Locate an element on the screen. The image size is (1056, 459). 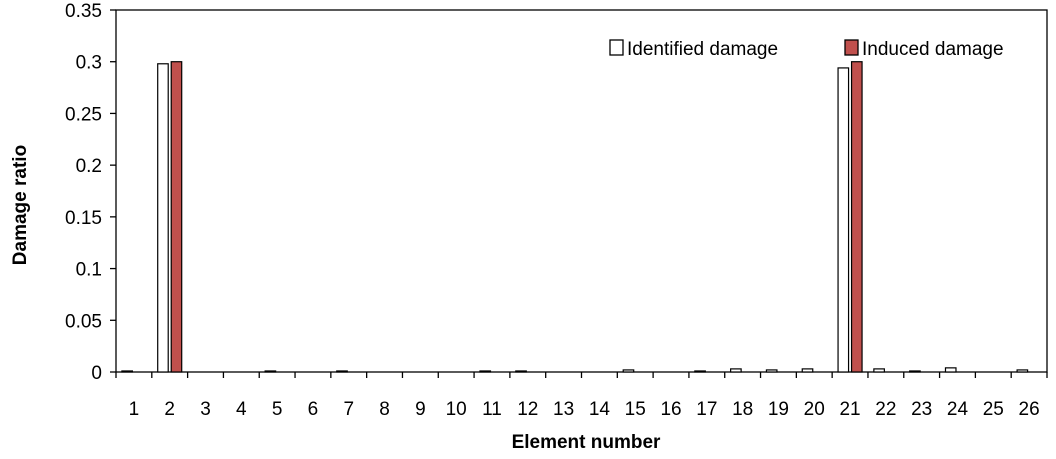
legend-label-induced-damage: Induced damage is located at coordinates (933, 49).